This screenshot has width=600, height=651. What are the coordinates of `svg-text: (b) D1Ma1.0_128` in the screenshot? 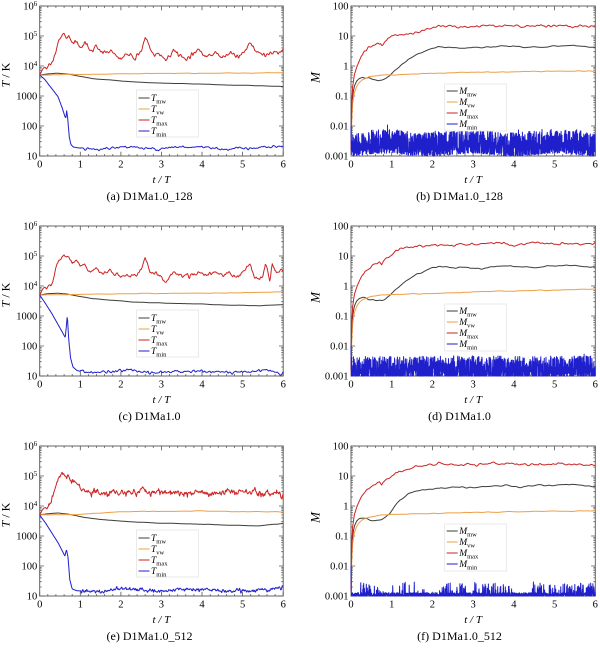 It's located at (459, 196).